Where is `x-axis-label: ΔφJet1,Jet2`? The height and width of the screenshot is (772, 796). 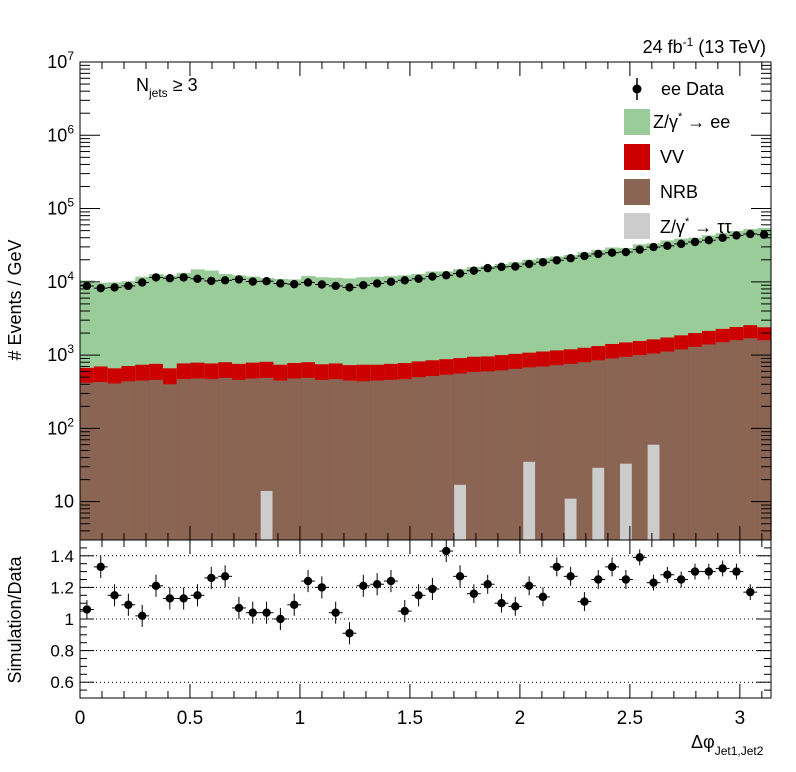 x-axis-label: ΔφJet1,Jet2 is located at coordinates (727, 745).